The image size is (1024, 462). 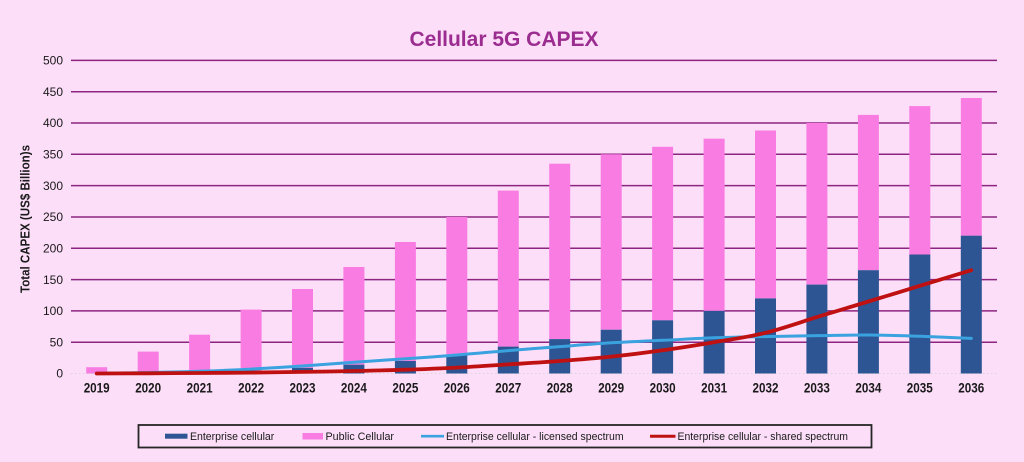 What do you see at coordinates (303, 387) in the screenshot?
I see `svg-text: 2023` at bounding box center [303, 387].